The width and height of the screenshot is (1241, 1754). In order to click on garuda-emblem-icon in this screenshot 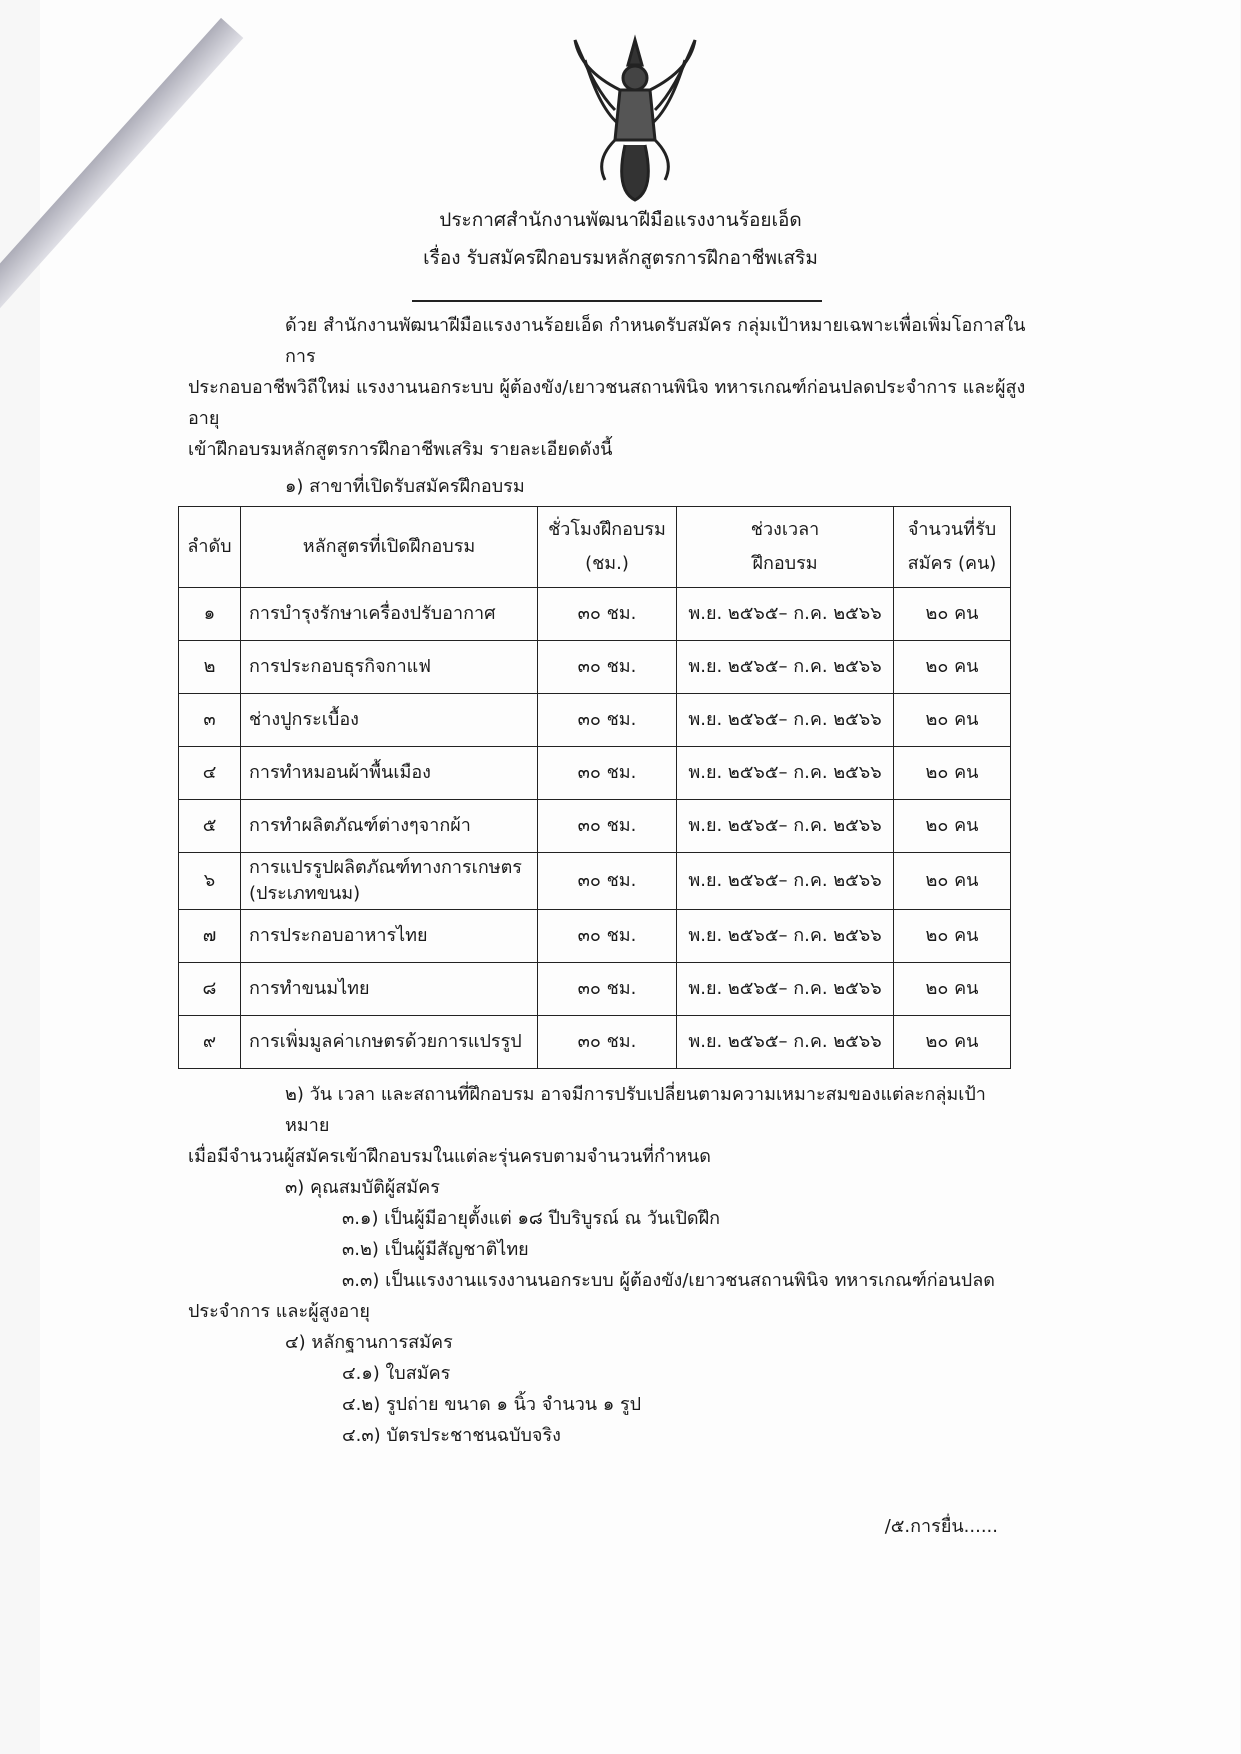, I will do `click(635, 118)`.